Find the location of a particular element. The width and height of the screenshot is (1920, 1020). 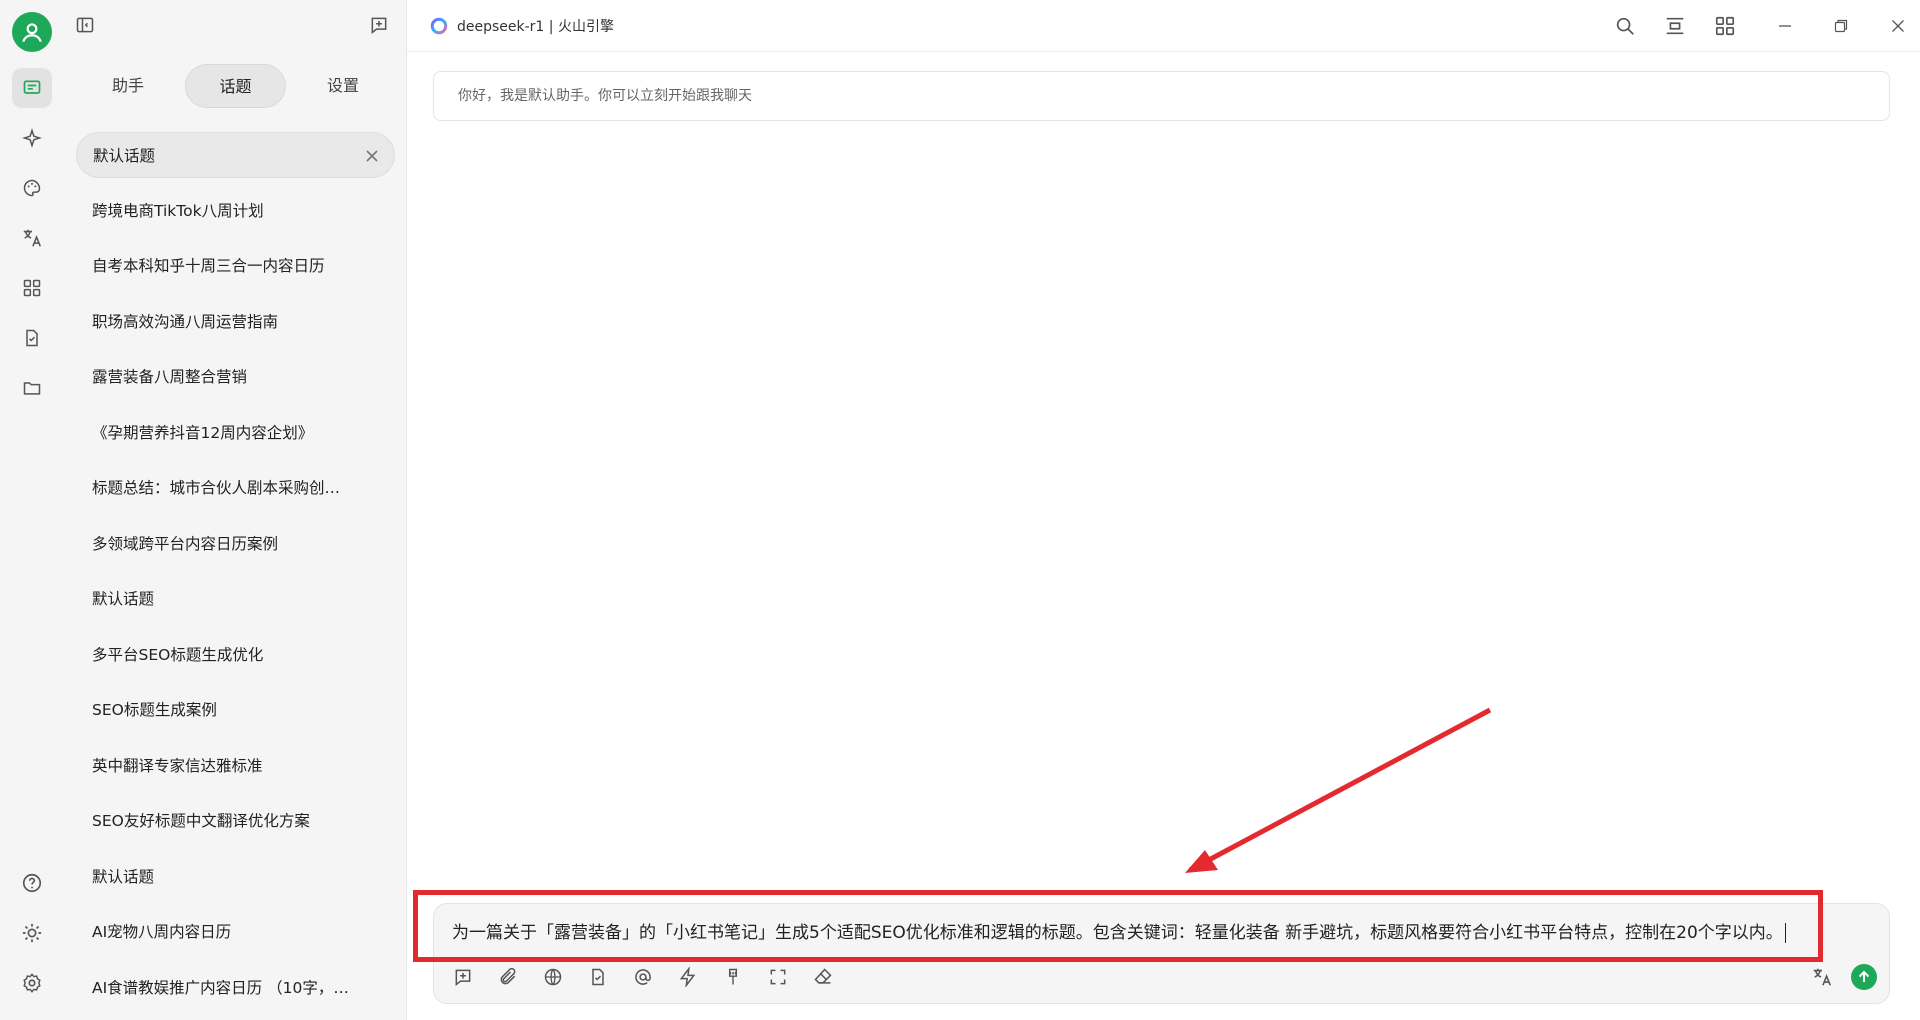

minimize-button is located at coordinates (1785, 26).